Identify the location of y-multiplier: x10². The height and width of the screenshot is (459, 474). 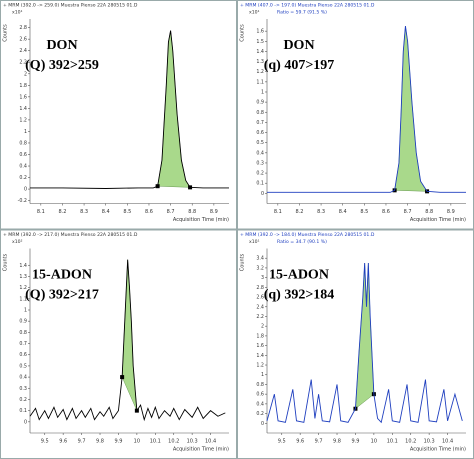
(17, 242).